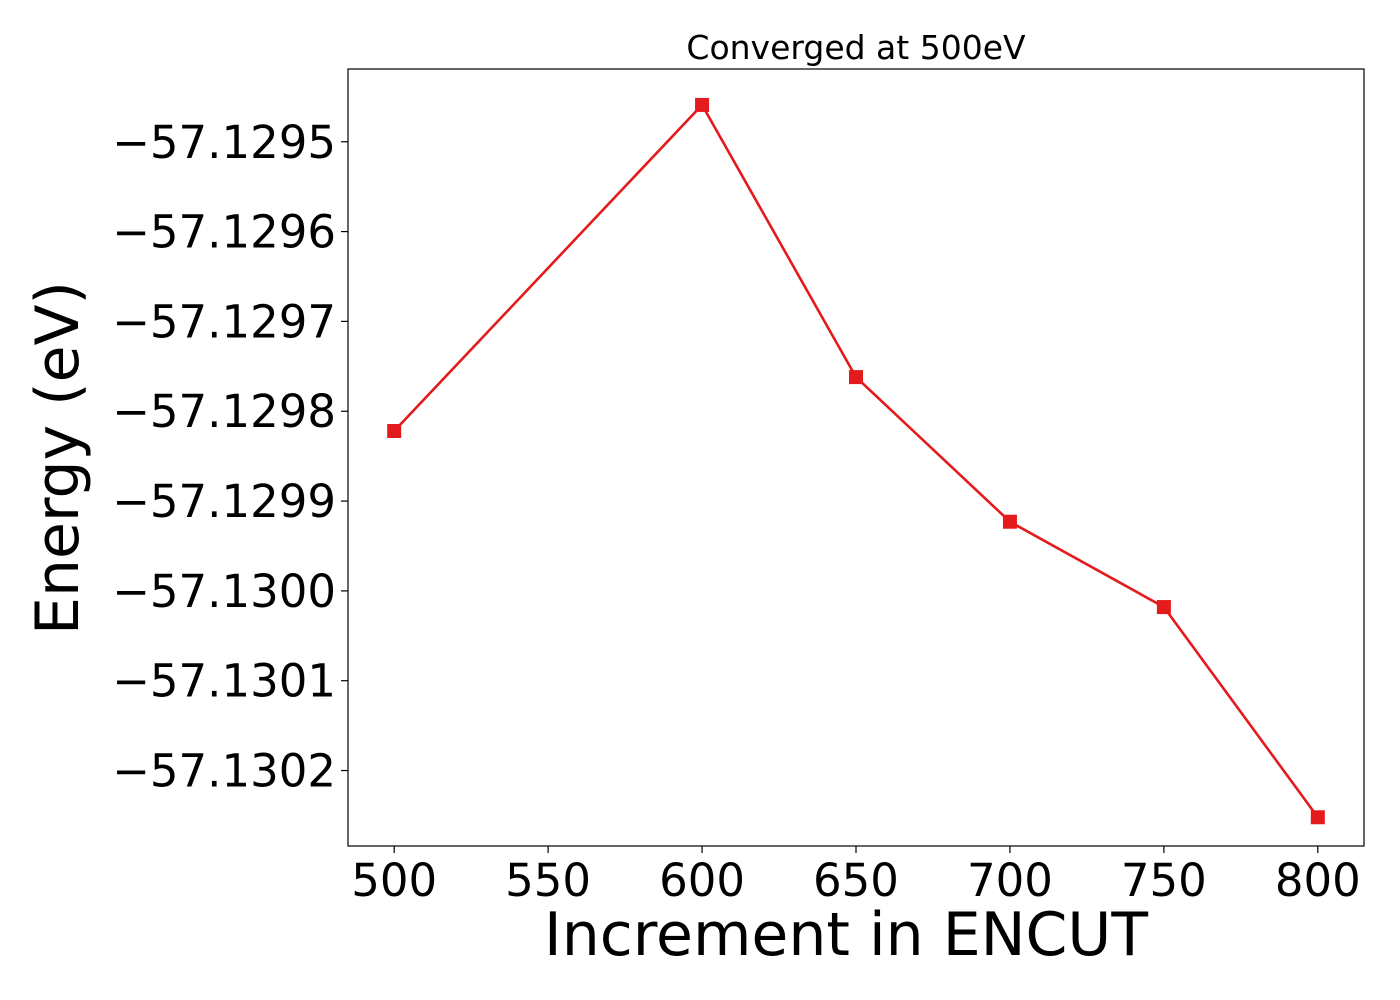 The image size is (1400, 1000). What do you see at coordinates (1010, 880) in the screenshot?
I see `x-tick-label: 700` at bounding box center [1010, 880].